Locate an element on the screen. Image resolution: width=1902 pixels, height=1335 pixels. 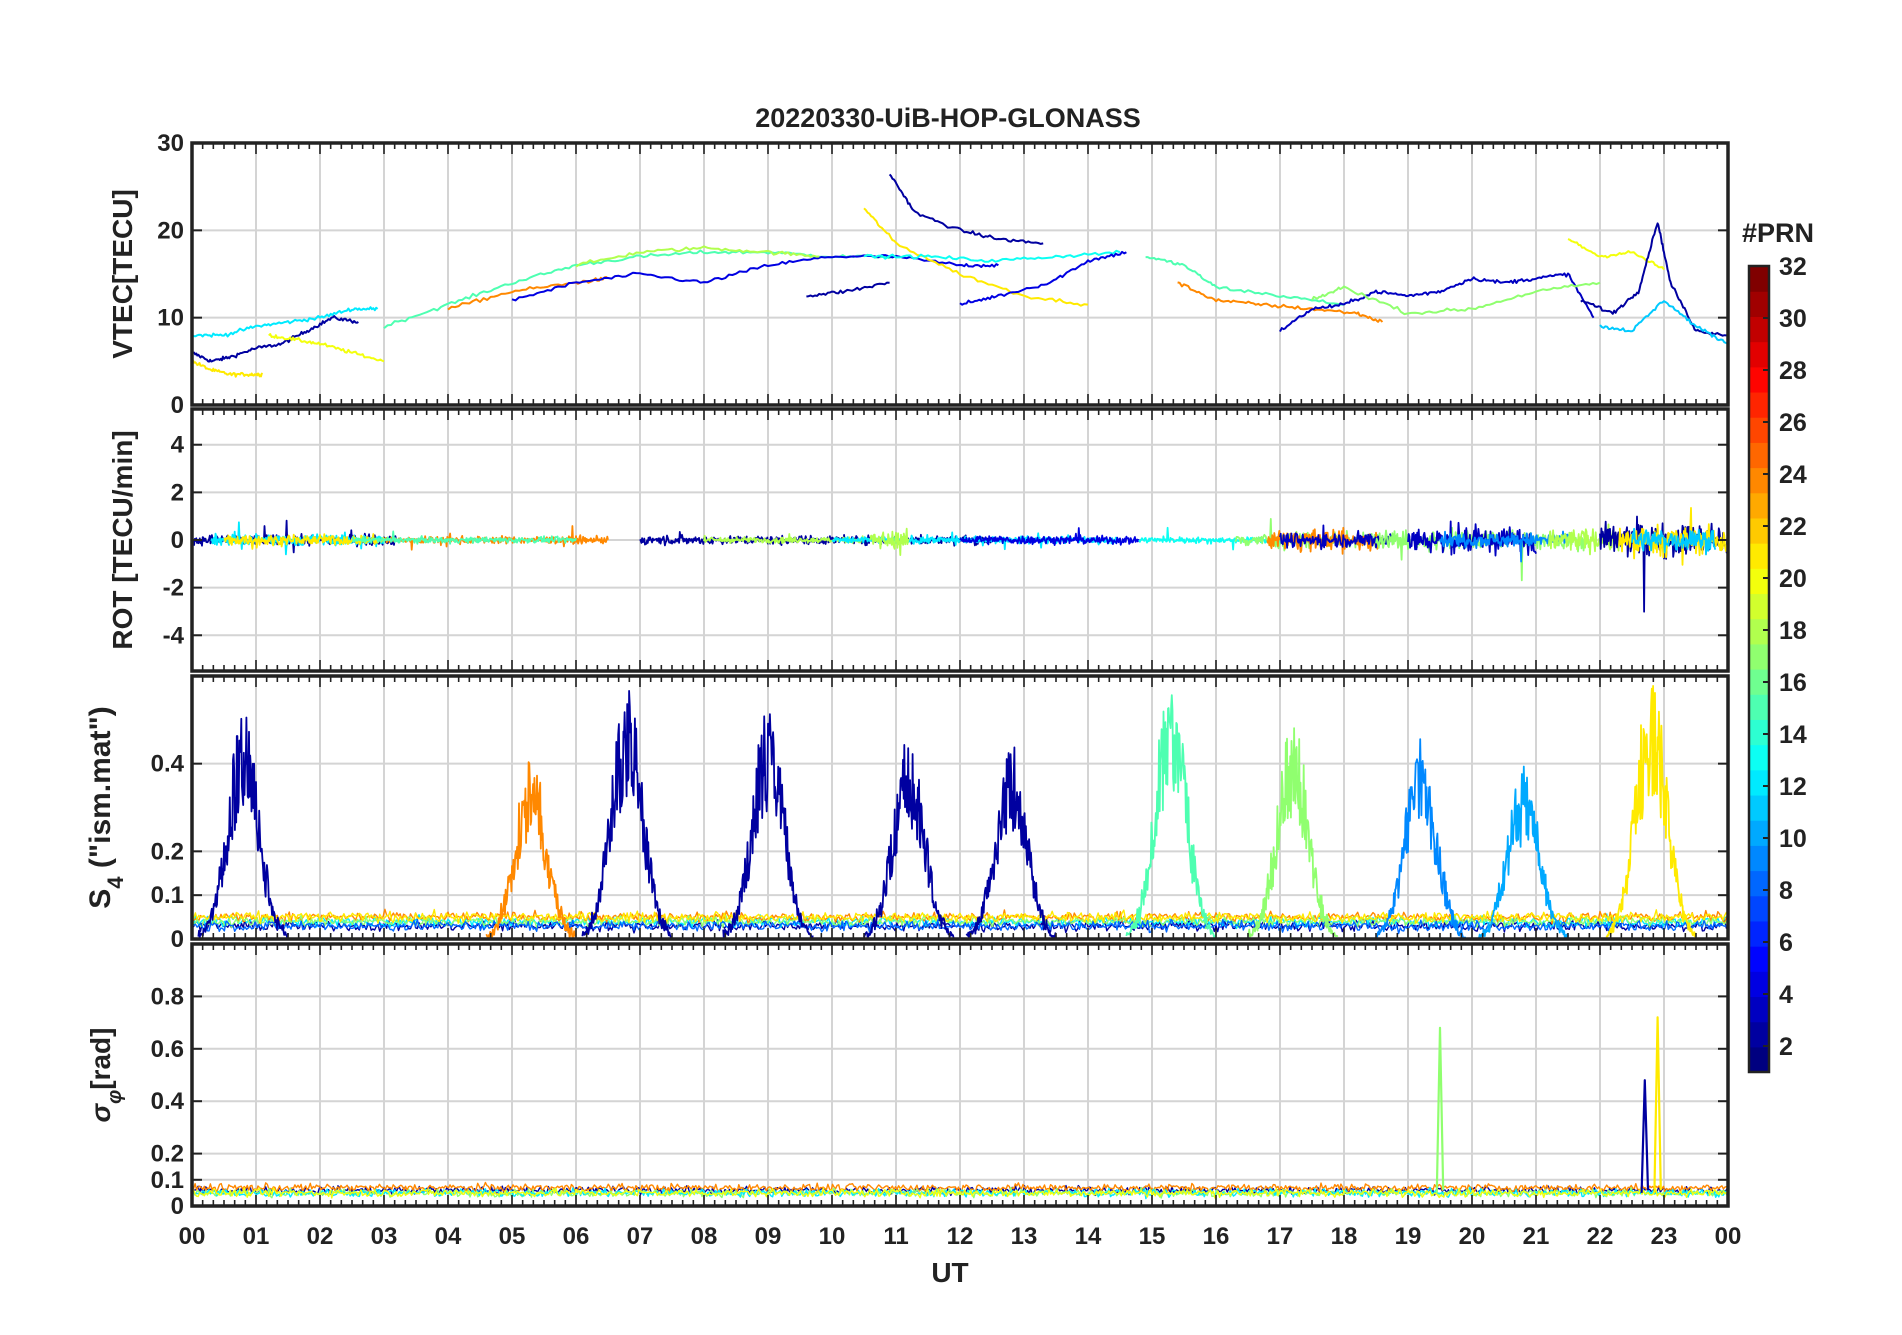
colorbar-tick-label: 26 is located at coordinates (1793, 423).